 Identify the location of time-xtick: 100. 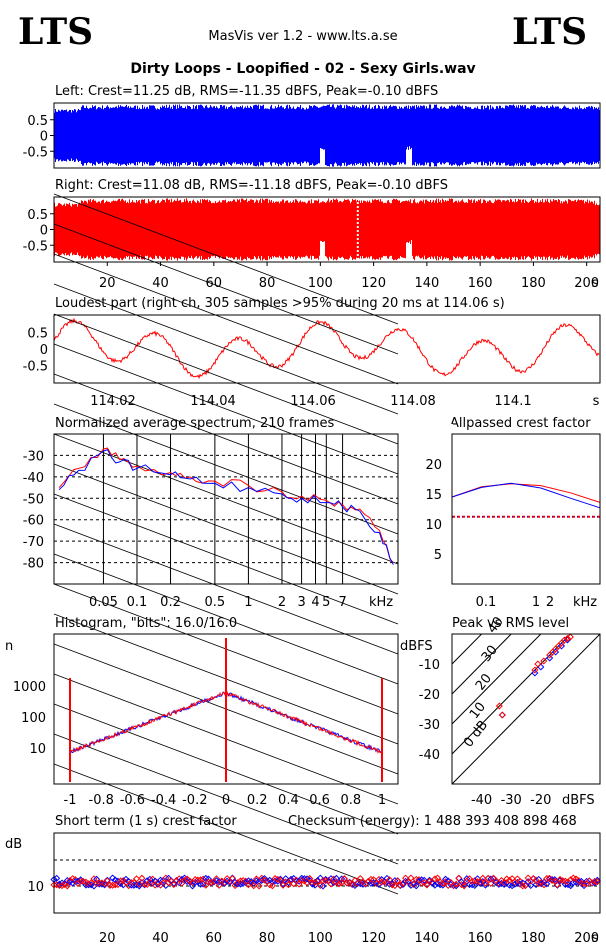
(320, 283).